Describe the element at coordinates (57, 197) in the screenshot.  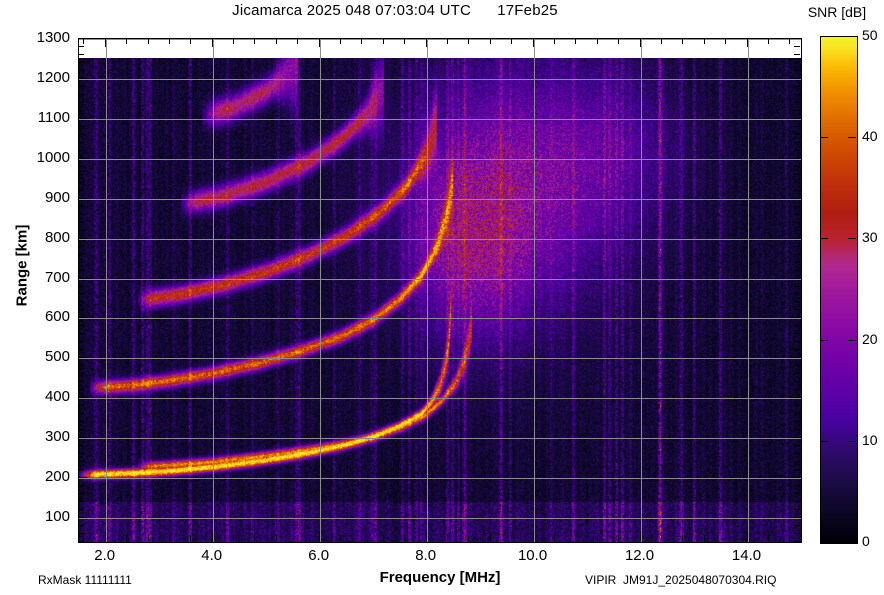
I see `y-tick-label: 900` at that location.